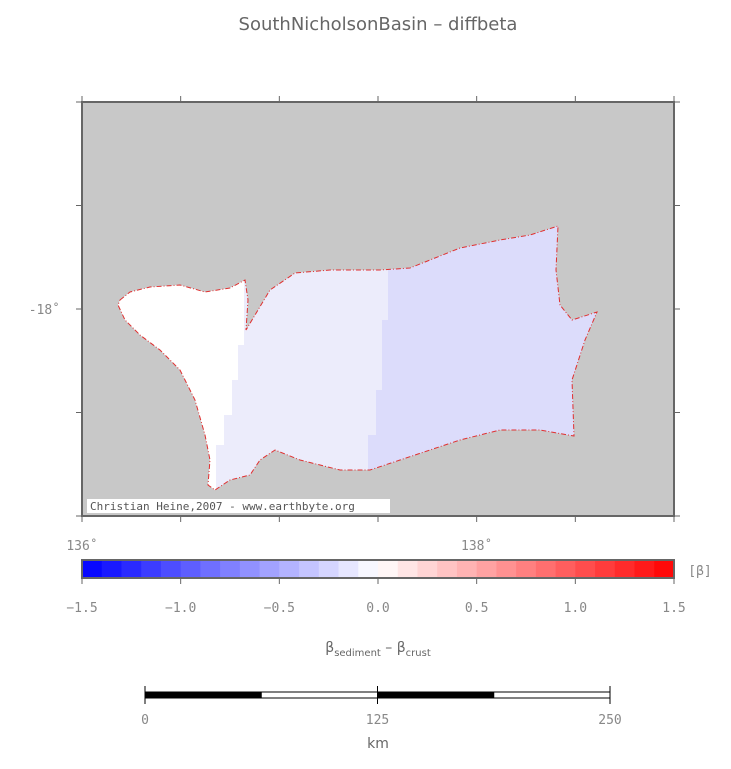 The image size is (731, 769). I want to click on x-tick-label: 136˚, so click(81, 546).